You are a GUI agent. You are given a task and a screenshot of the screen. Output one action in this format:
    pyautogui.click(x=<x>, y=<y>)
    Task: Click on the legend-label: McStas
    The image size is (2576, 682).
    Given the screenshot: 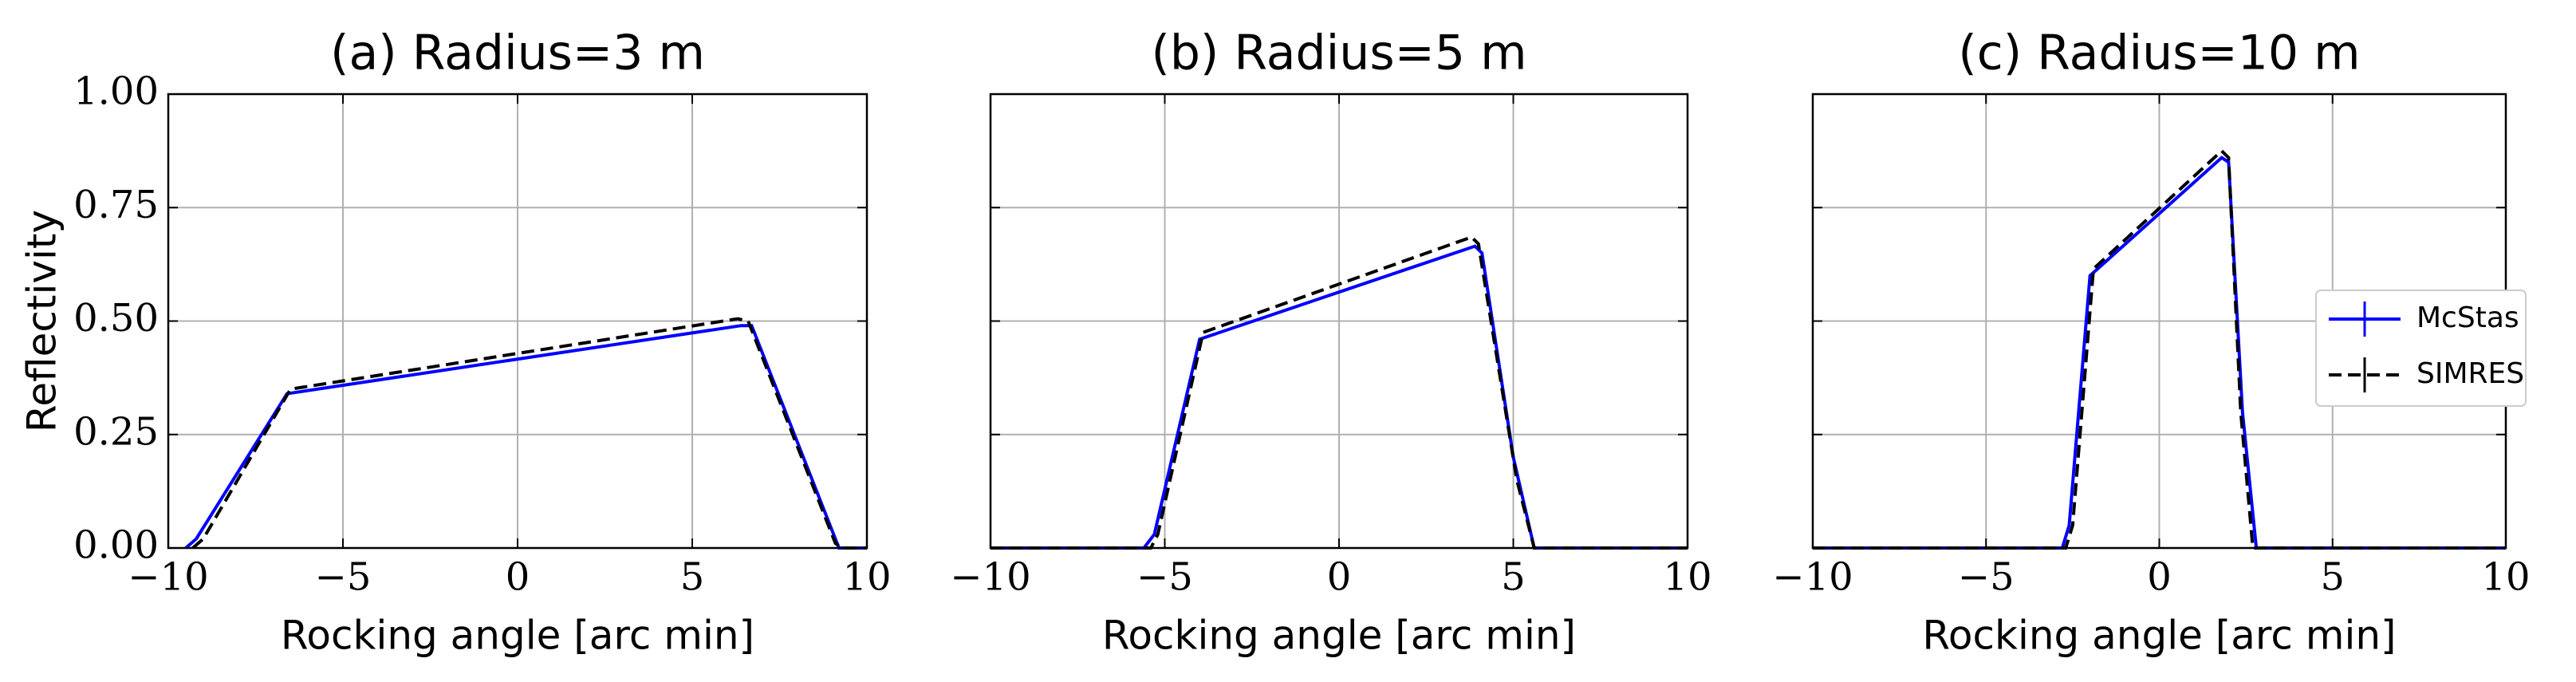 What is the action you would take?
    pyautogui.click(x=2467, y=318)
    